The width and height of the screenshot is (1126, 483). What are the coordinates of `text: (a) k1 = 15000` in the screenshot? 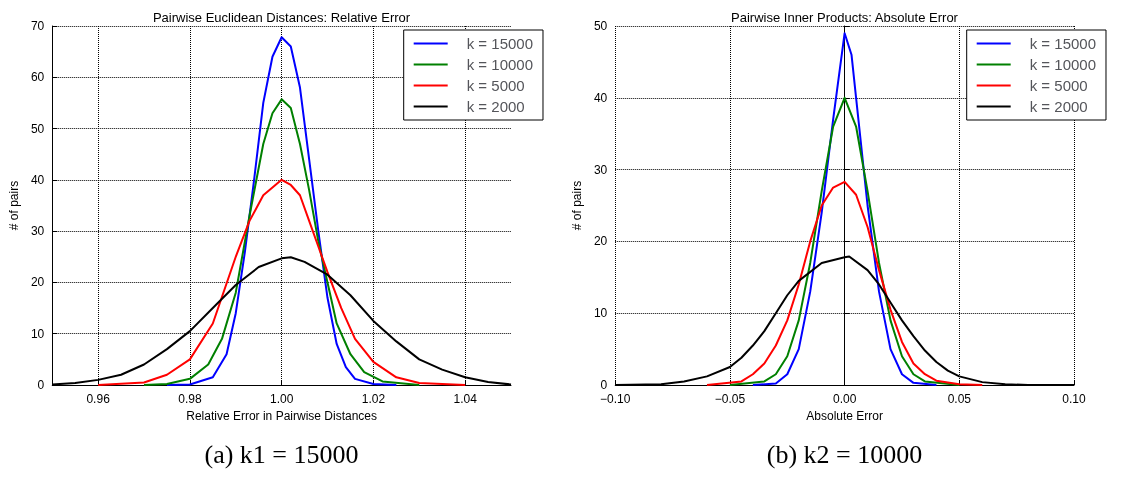 It's located at (281, 455).